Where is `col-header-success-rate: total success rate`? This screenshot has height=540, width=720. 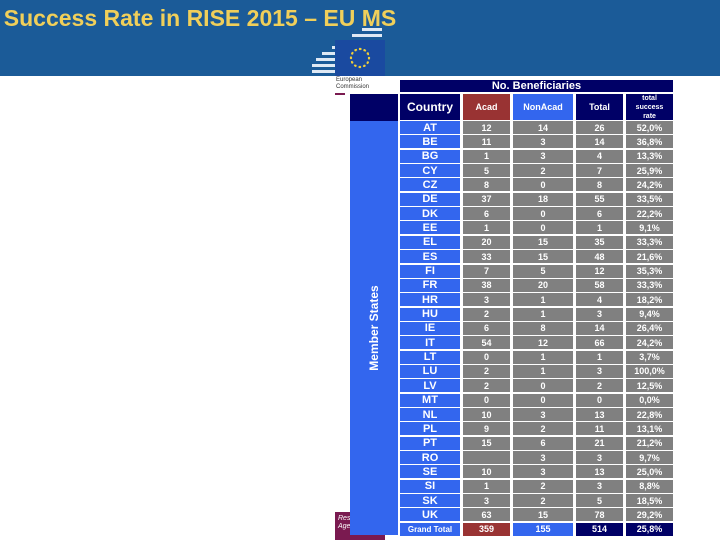
col-header-success-rate: total success rate is located at coordinates (649, 107).